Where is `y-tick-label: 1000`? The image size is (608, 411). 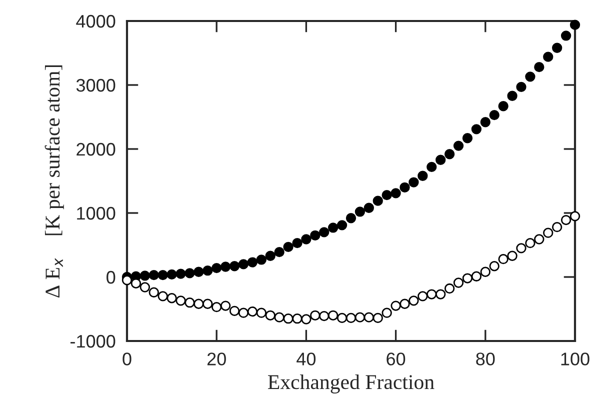
y-tick-label: 1000 is located at coordinates (96, 213).